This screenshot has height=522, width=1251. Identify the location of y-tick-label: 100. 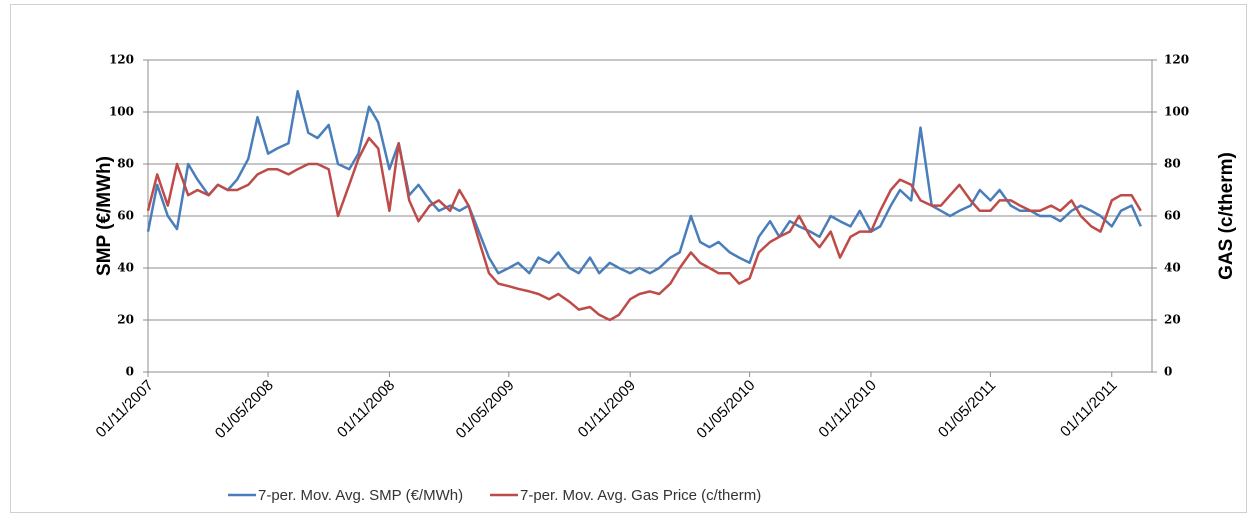
(121, 112).